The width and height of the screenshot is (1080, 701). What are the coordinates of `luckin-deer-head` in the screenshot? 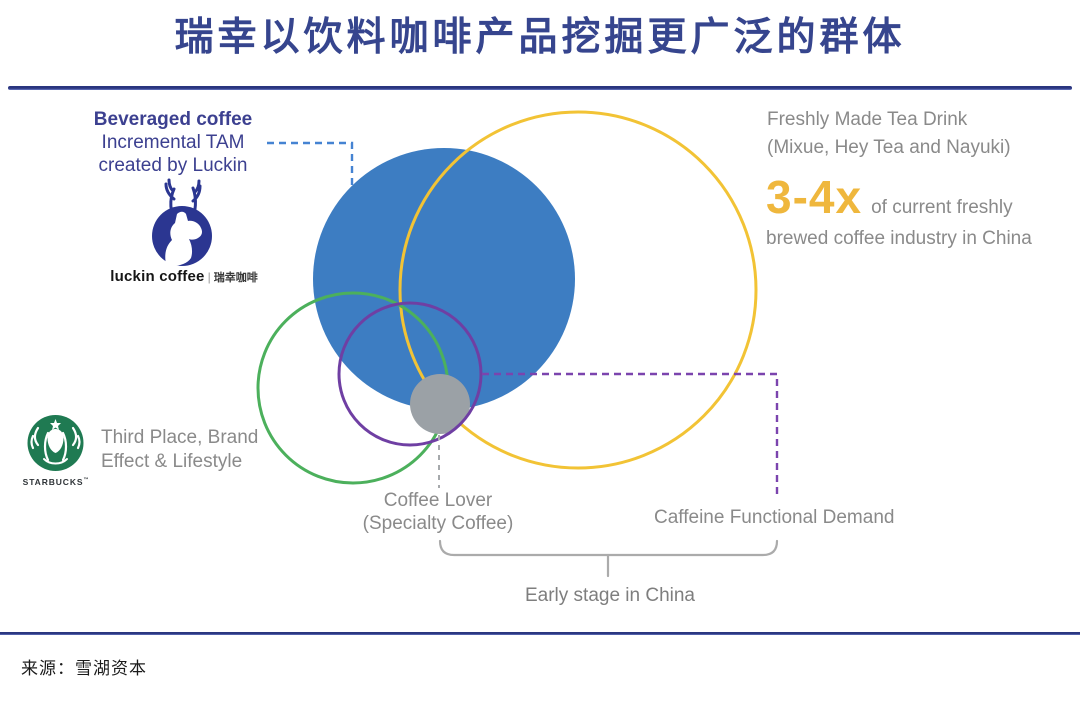 It's located at (183, 238).